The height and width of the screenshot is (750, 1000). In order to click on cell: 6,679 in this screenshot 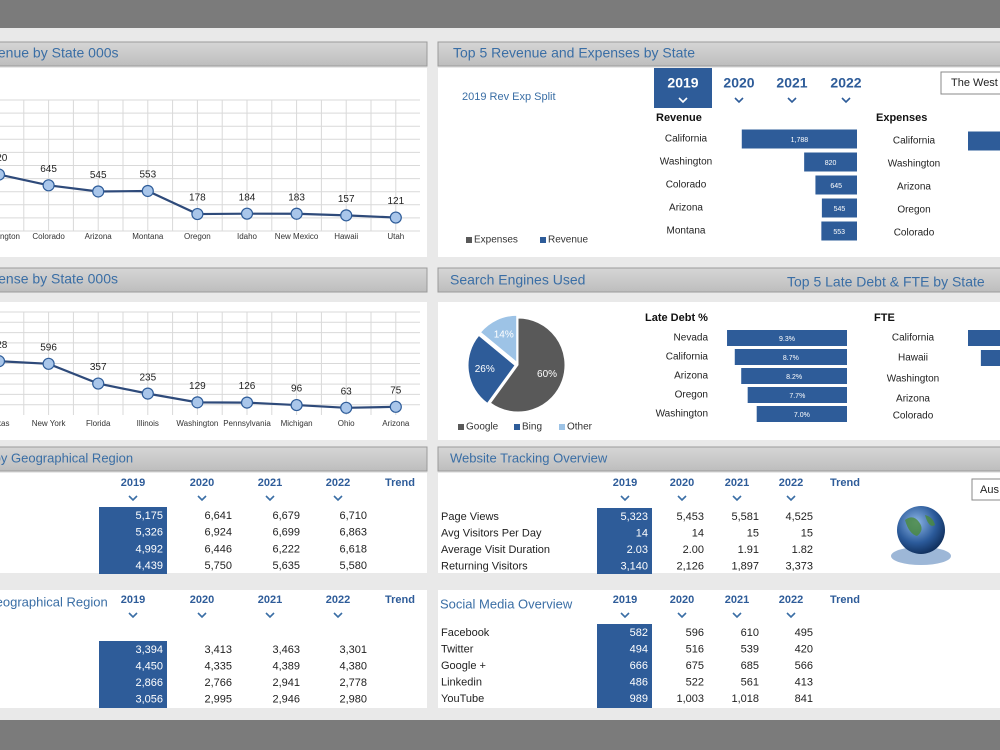, I will do `click(286, 516)`.